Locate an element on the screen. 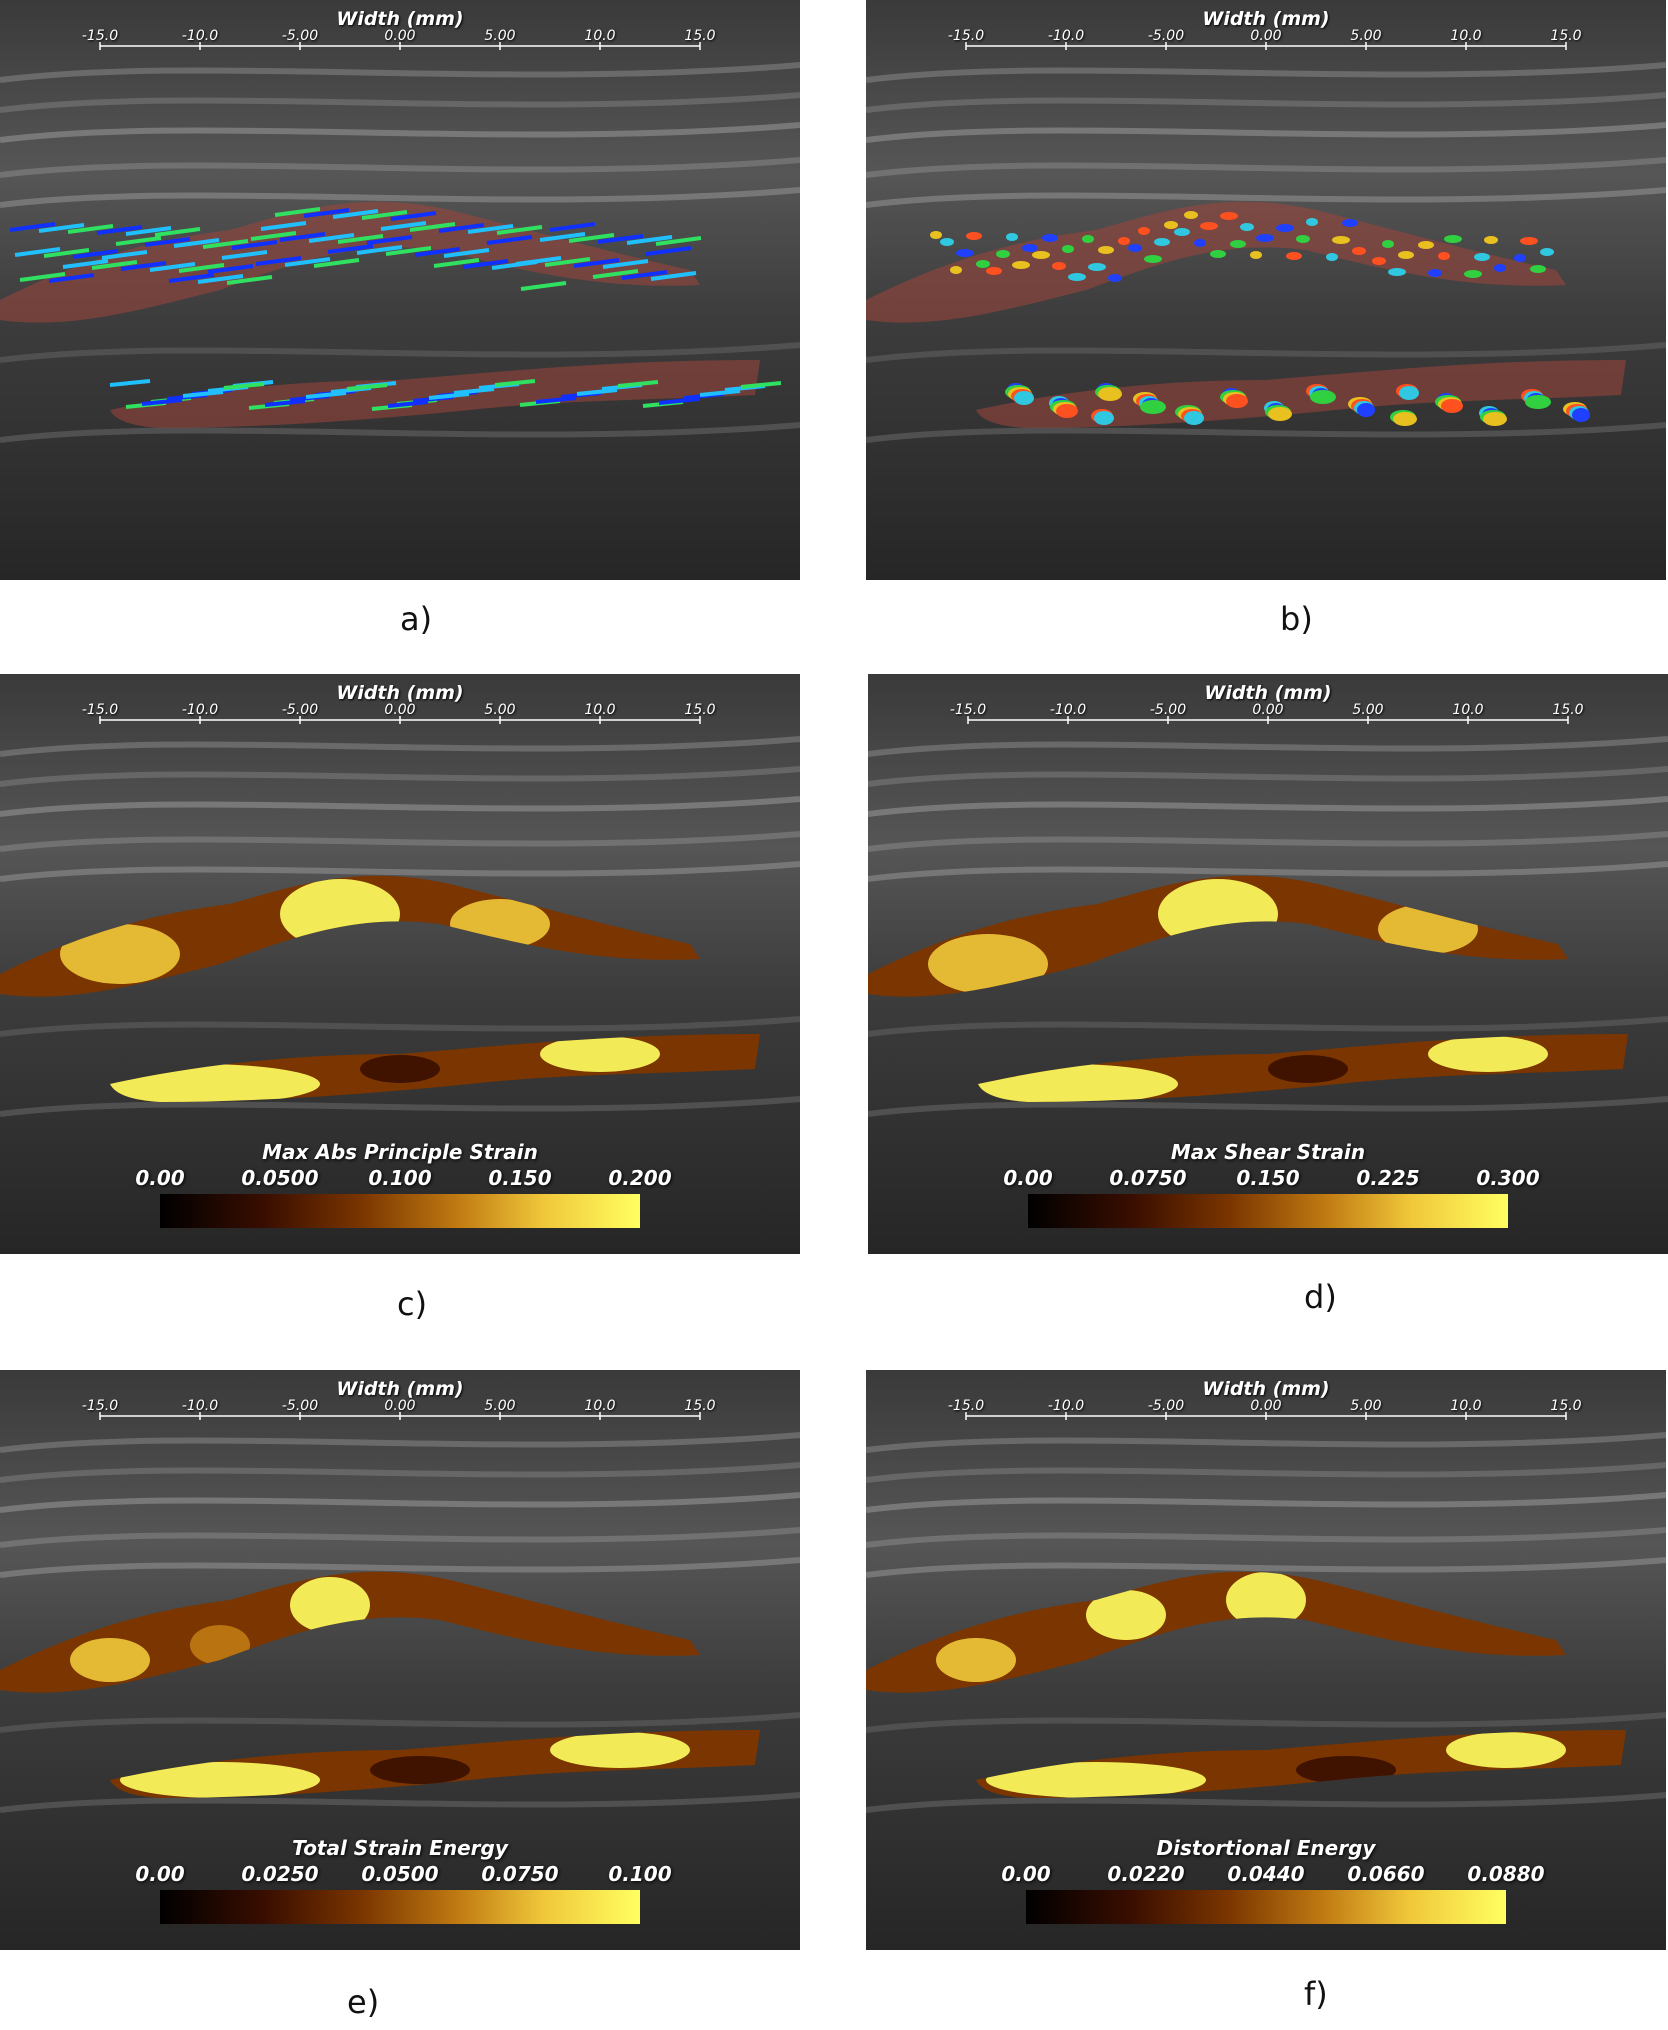  width-scale-title: Width (mm) is located at coordinates (1266, 1389).